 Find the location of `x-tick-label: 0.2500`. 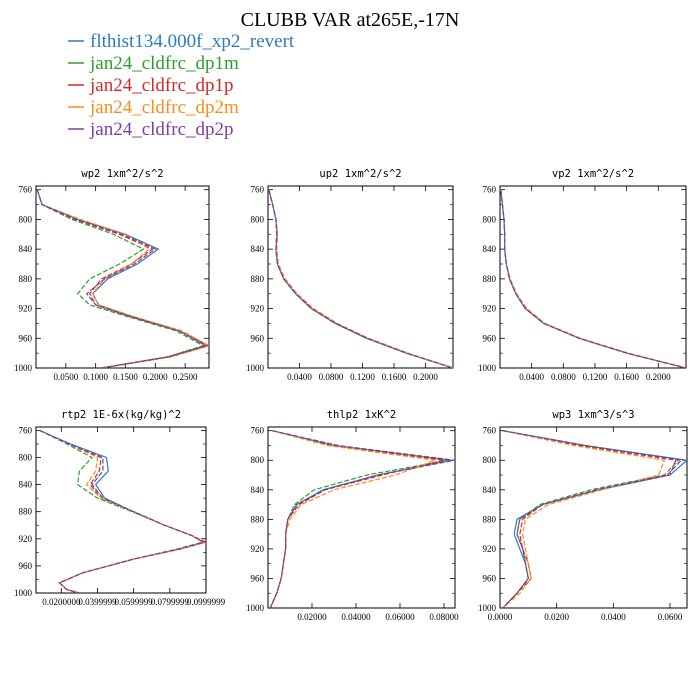

x-tick-label: 0.2500 is located at coordinates (185, 377).